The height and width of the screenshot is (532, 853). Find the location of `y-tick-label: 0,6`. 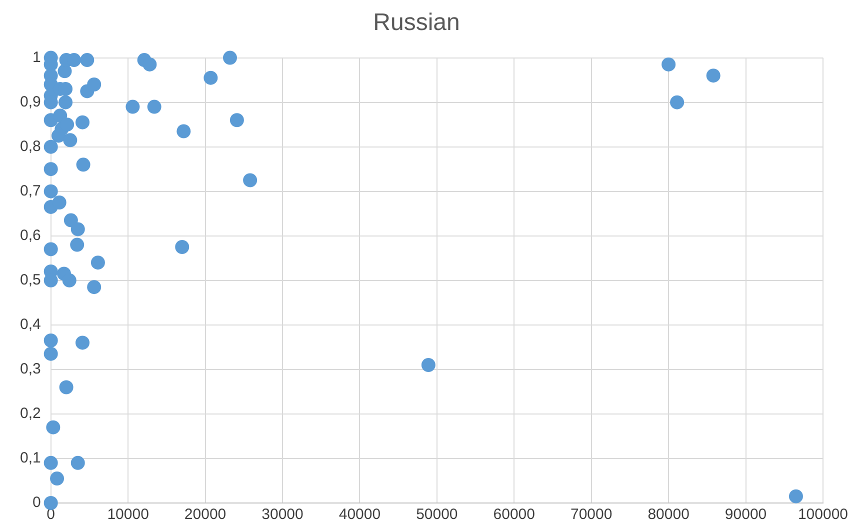

y-tick-label: 0,6 is located at coordinates (30, 235).